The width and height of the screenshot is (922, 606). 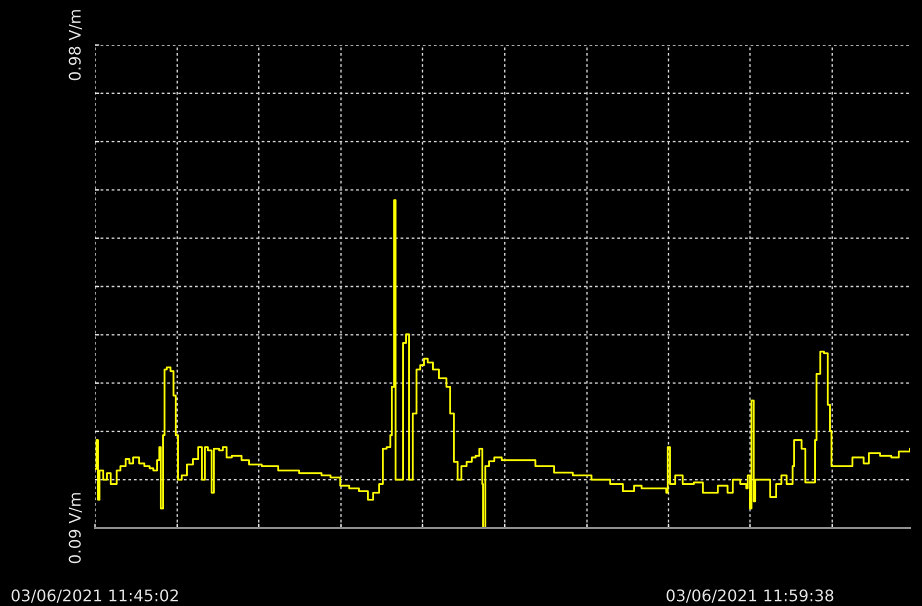 What do you see at coordinates (75, 528) in the screenshot?
I see `y-tick-label: 0.09 V/m` at bounding box center [75, 528].